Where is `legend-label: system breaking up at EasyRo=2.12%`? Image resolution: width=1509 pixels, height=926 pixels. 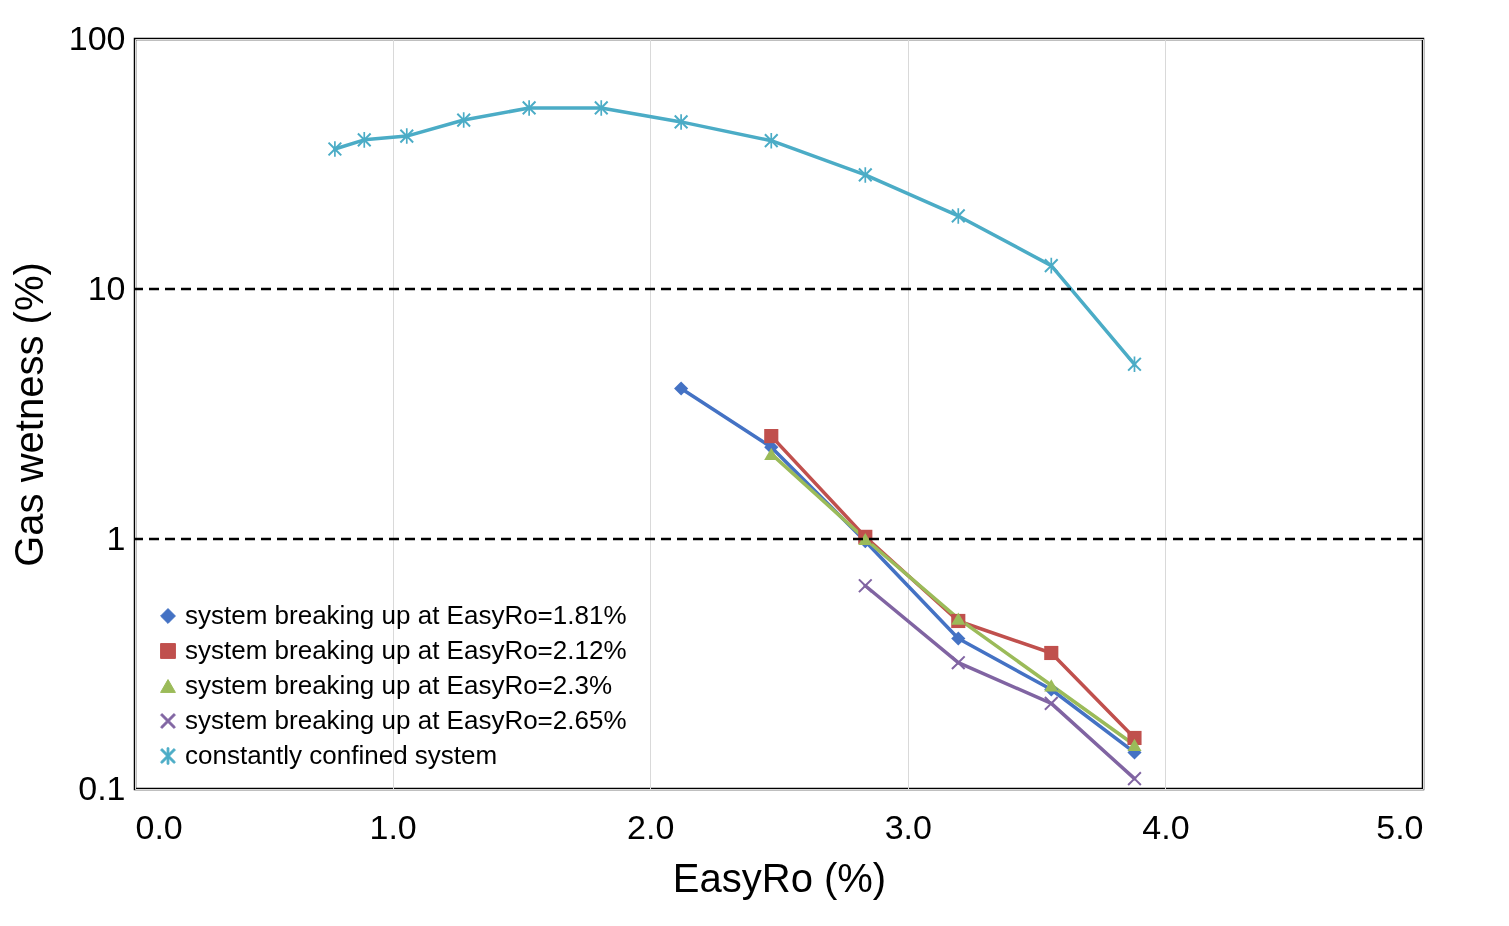
legend-label: system breaking up at EasyRo=2.12% is located at coordinates (406, 650).